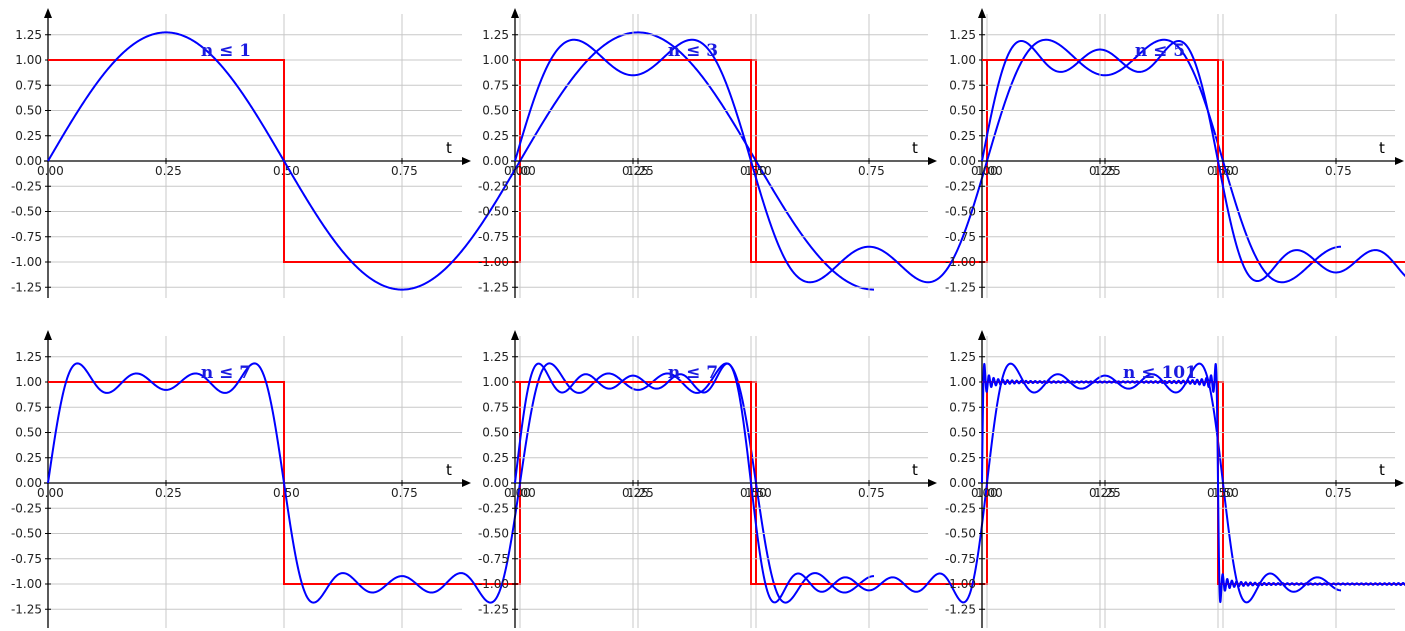 This screenshot has height=631, width=1405. I want to click on grid, so click(1188, 156).